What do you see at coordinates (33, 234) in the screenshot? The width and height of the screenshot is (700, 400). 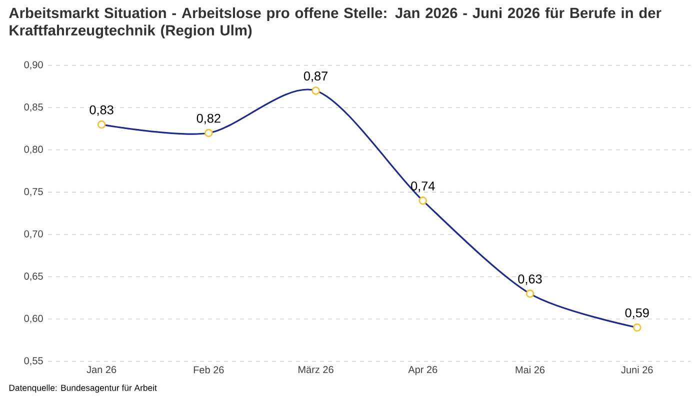 I see `y-tick-label: 0,70` at bounding box center [33, 234].